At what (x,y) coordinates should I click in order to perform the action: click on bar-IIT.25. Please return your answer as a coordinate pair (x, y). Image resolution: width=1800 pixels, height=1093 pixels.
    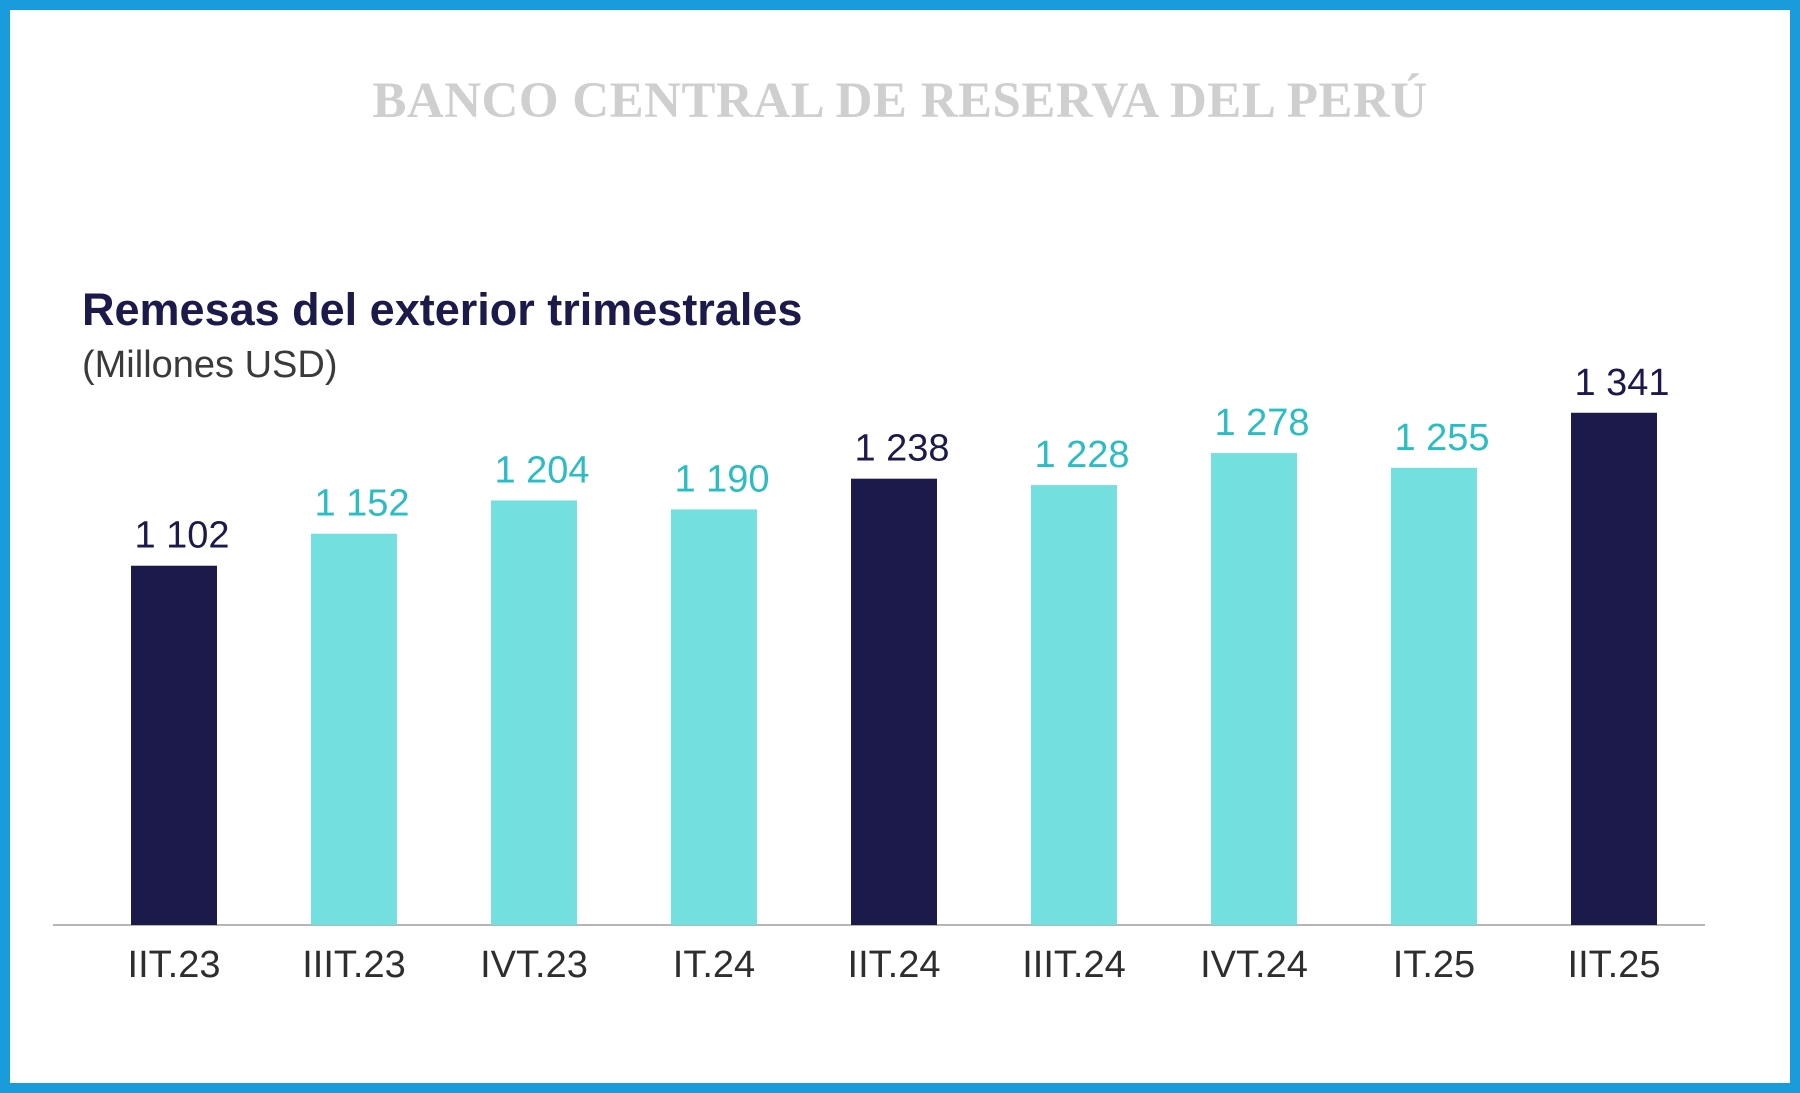
    Looking at the image, I should click on (1614, 668).